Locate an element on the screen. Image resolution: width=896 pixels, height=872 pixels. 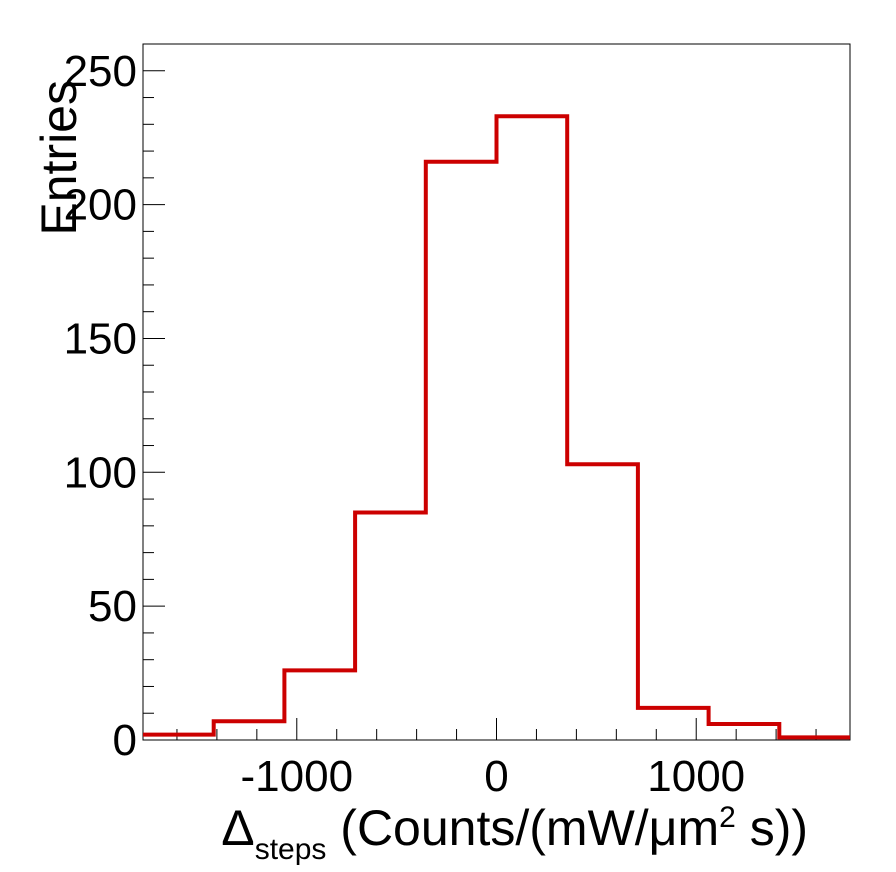
x-tick-label: 0 is located at coordinates (496, 776).